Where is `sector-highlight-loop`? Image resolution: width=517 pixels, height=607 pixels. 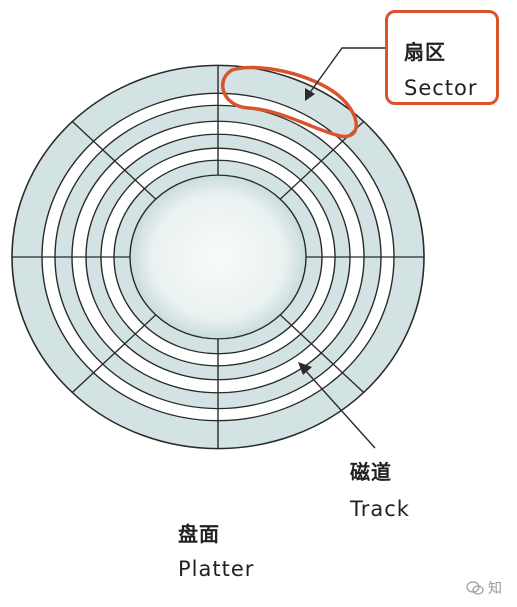 sector-highlight-loop is located at coordinates (289, 102).